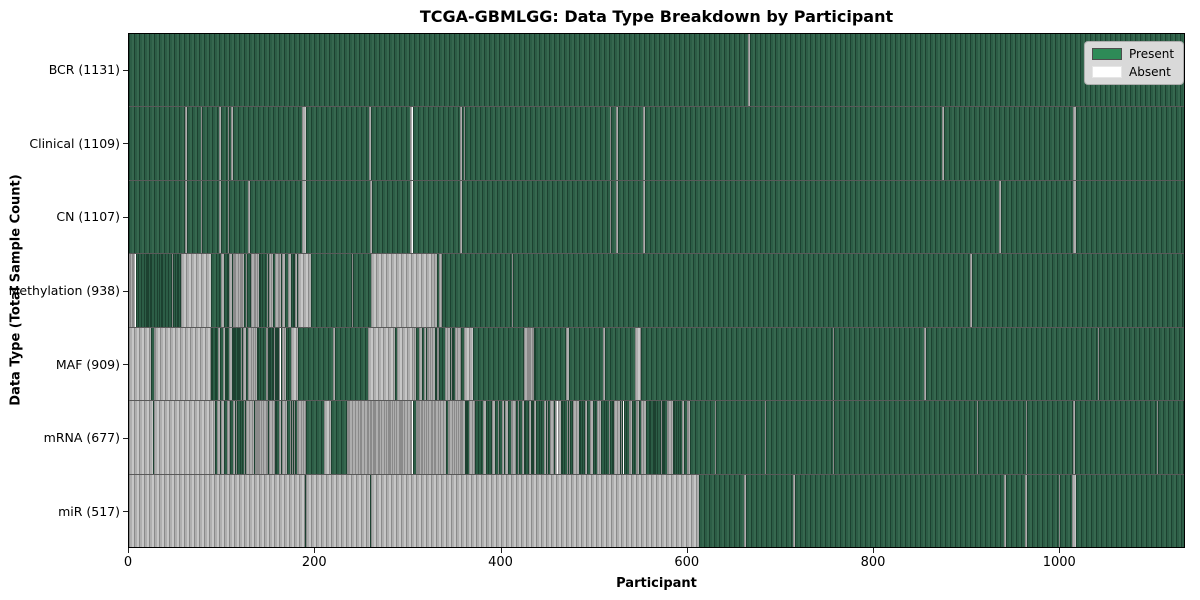  What do you see at coordinates (656, 144) in the screenshot?
I see `data-type-row-Clinical` at bounding box center [656, 144].